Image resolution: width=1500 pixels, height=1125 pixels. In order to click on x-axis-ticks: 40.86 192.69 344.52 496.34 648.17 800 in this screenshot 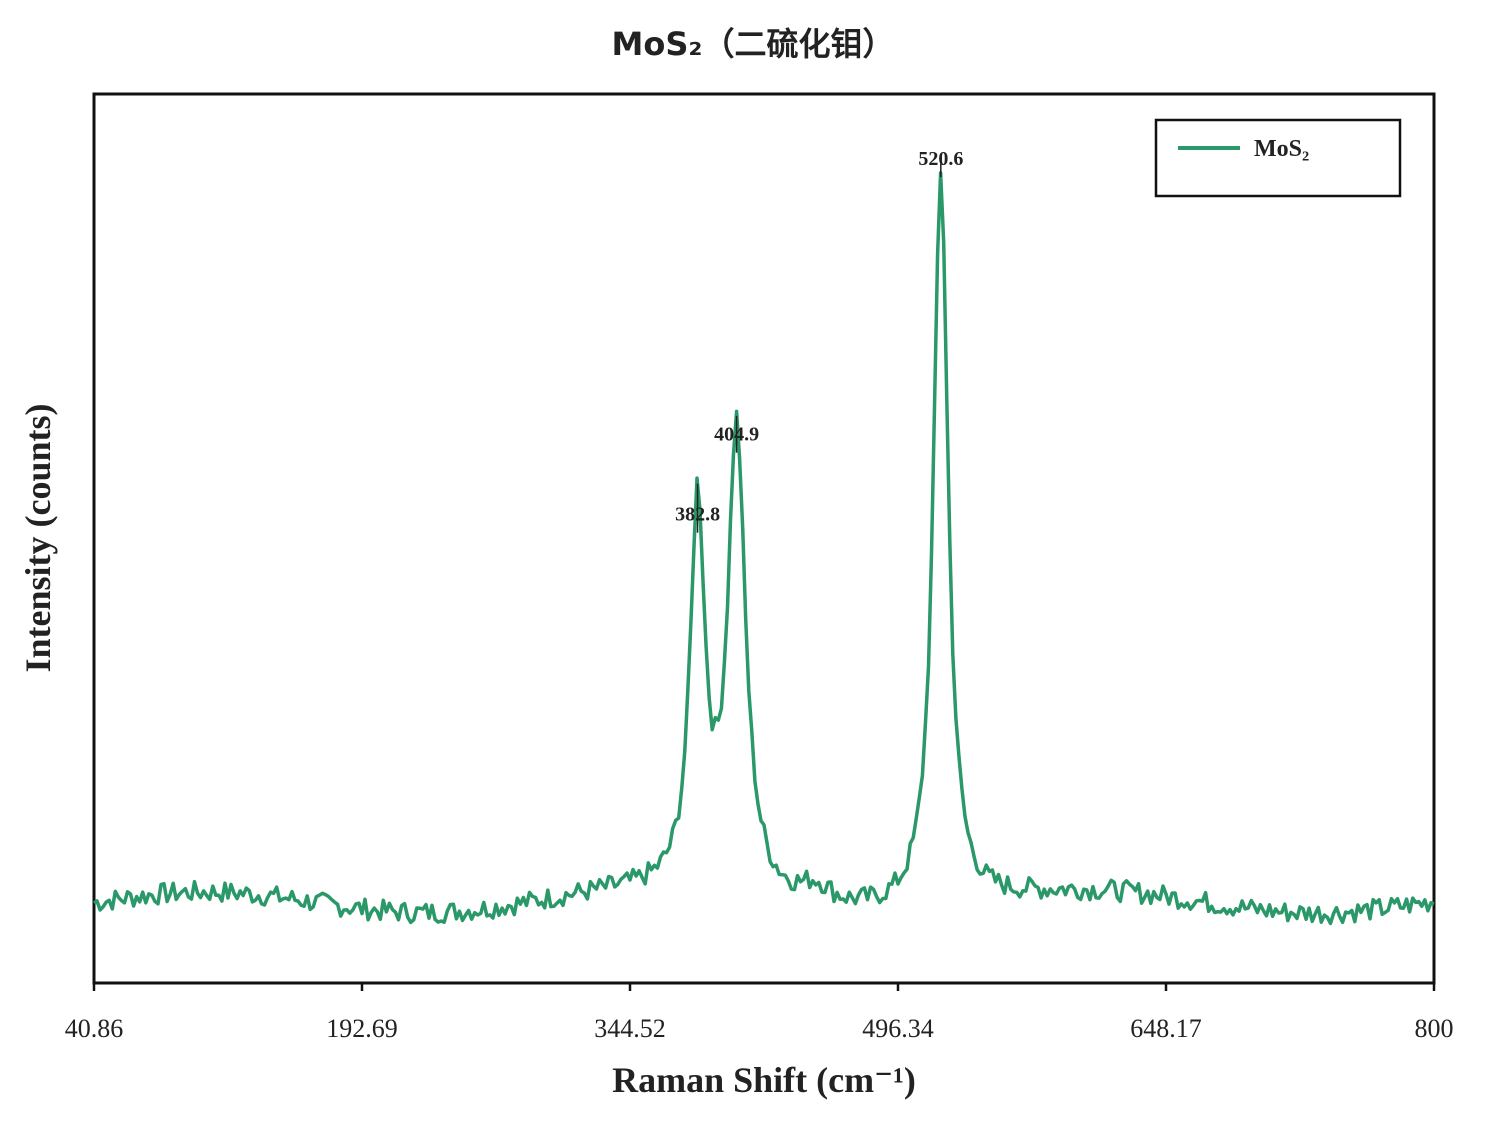, I will do `click(759, 1013)`.